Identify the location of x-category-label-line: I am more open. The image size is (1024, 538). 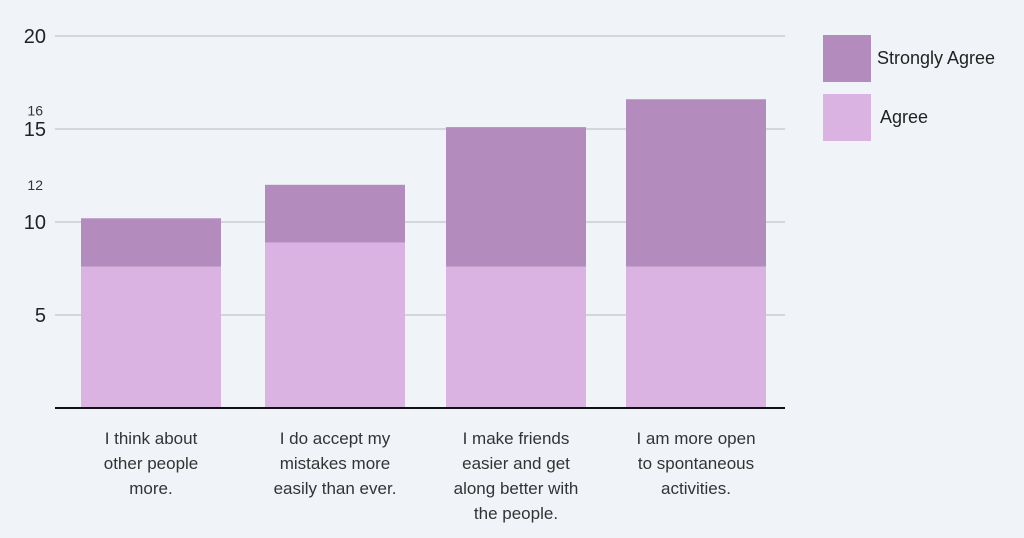
(695, 438).